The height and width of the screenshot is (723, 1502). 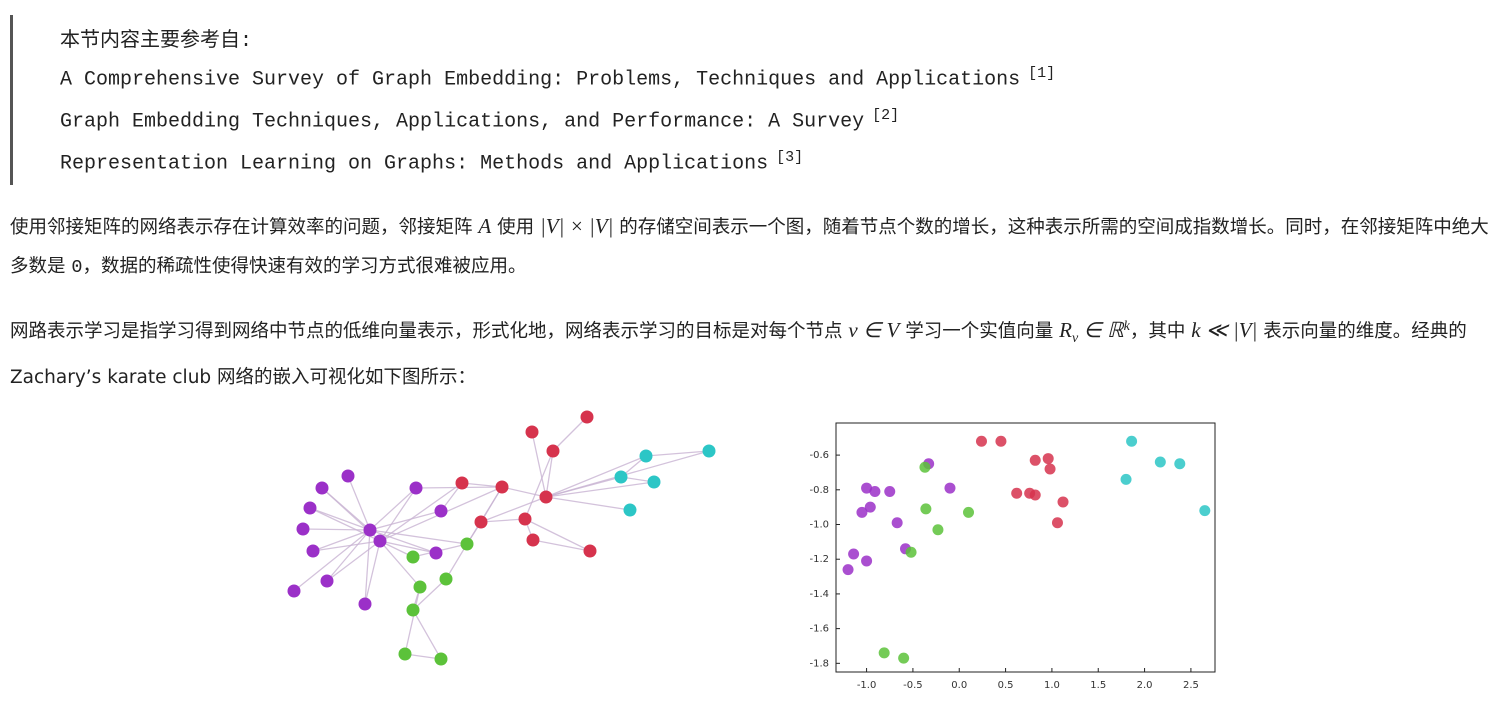 What do you see at coordinates (874, 330) in the screenshot?
I see `math-text: v ∈ V` at bounding box center [874, 330].